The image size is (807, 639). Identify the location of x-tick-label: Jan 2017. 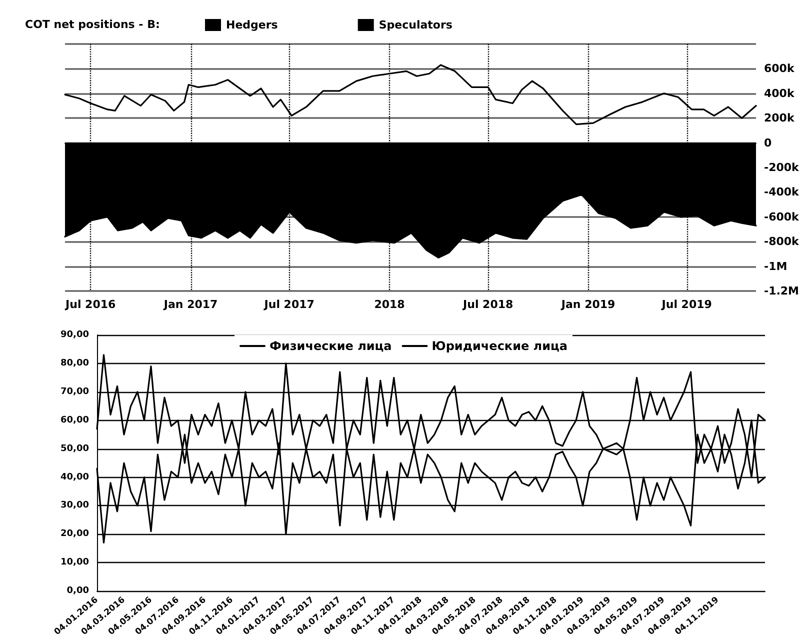
(190, 304).